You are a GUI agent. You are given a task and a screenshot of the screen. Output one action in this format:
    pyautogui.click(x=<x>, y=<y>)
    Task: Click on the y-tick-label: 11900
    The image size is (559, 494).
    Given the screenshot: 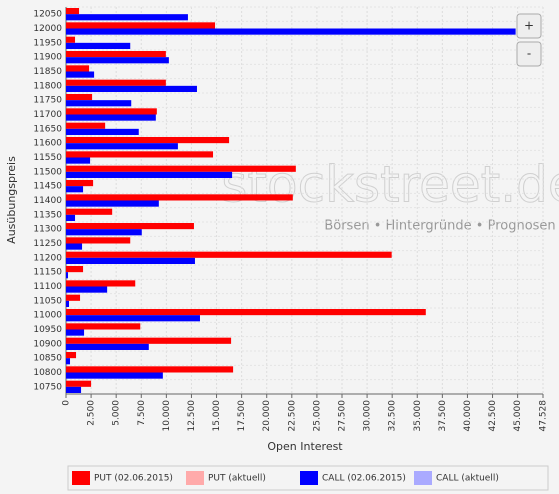 What is the action you would take?
    pyautogui.click(x=47, y=58)
    